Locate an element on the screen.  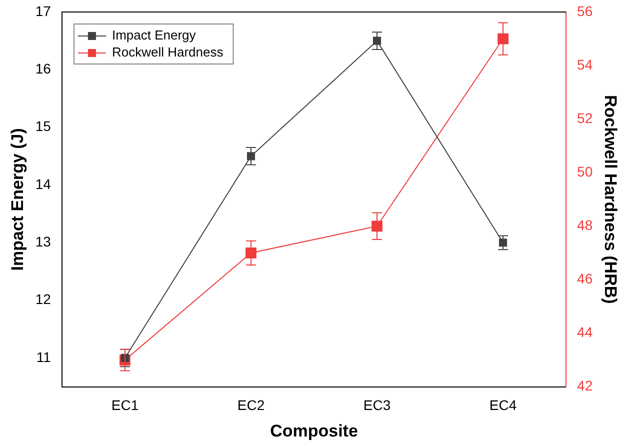
legend-label: Impact Energy is located at coordinates (154, 35).